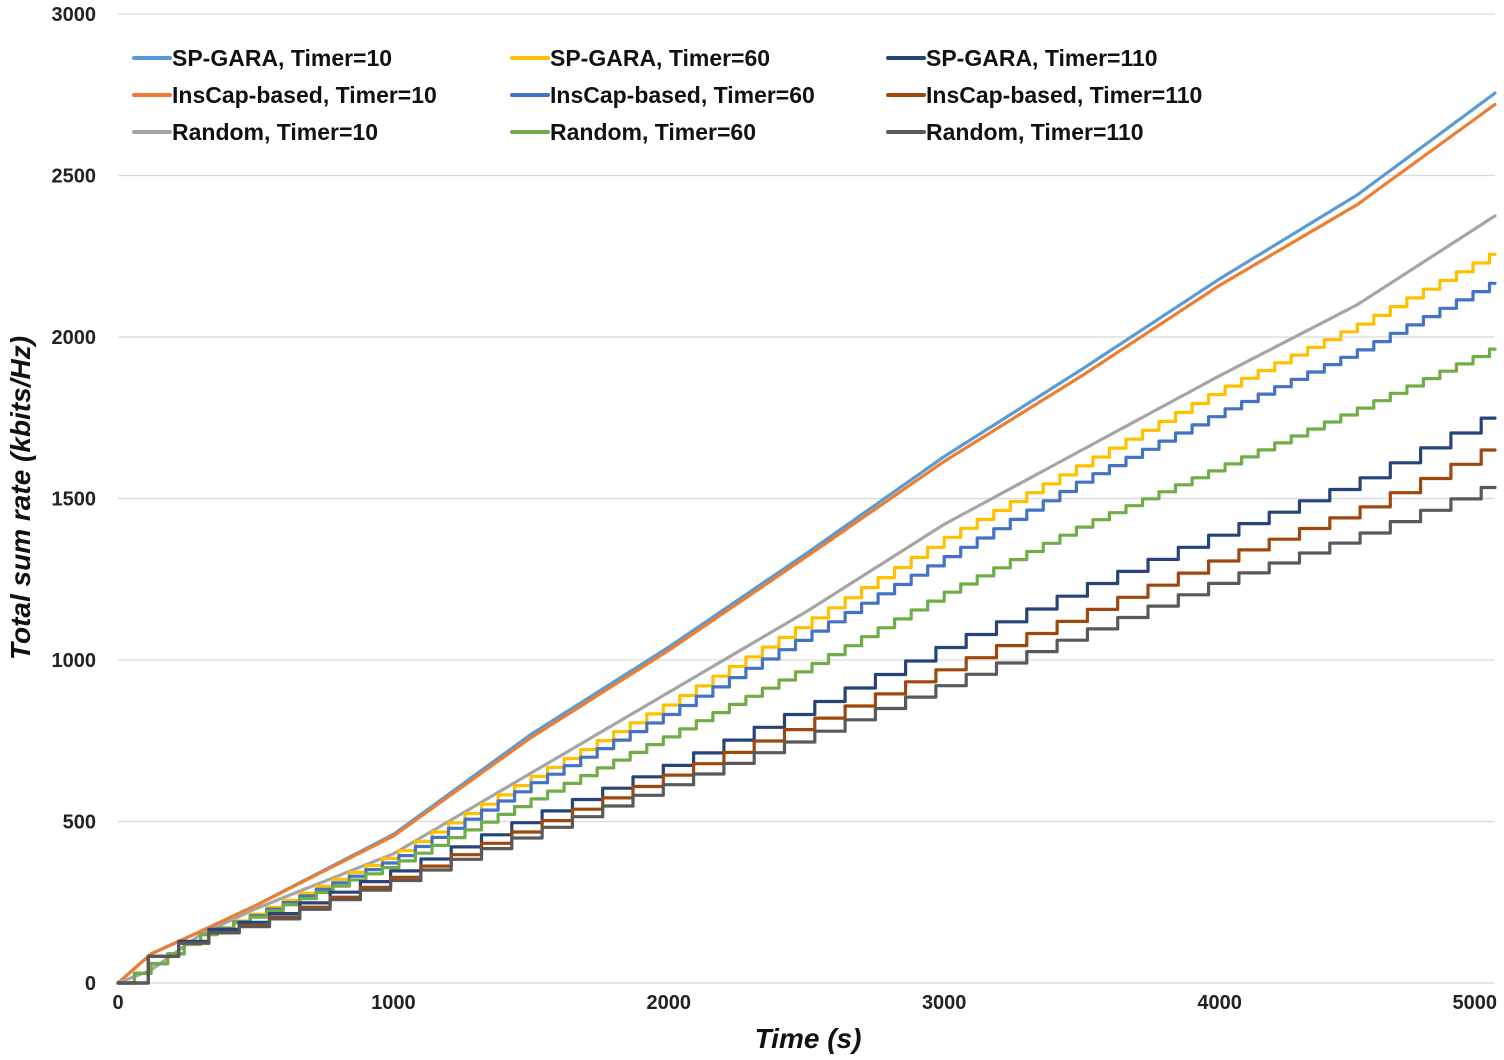 The width and height of the screenshot is (1504, 1060). What do you see at coordinates (653, 132) in the screenshot?
I see `legend-label: Random, Timer=60` at bounding box center [653, 132].